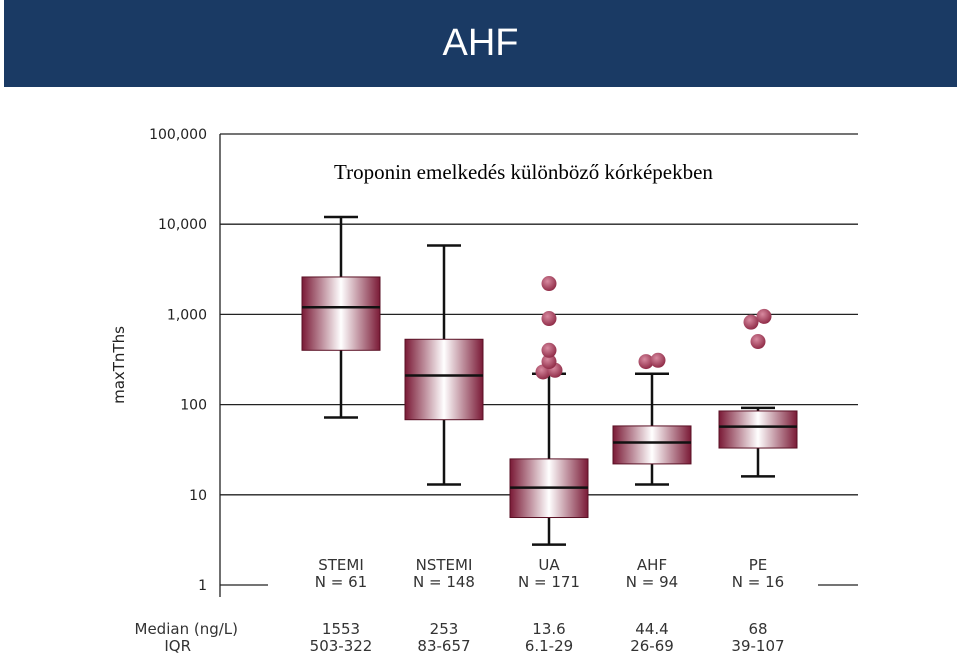 This screenshot has width=960, height=661. What do you see at coordinates (444, 629) in the screenshot?
I see `median-value: 253` at bounding box center [444, 629].